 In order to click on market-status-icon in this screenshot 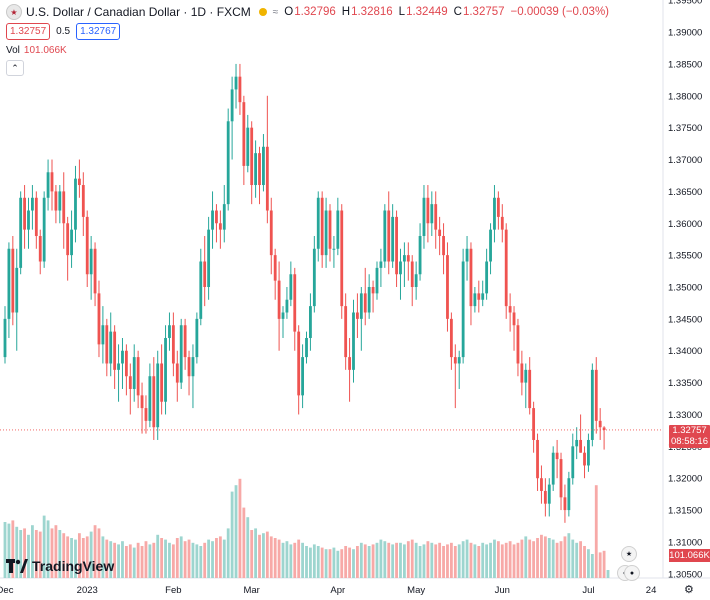, I will do `click(262, 12)`.